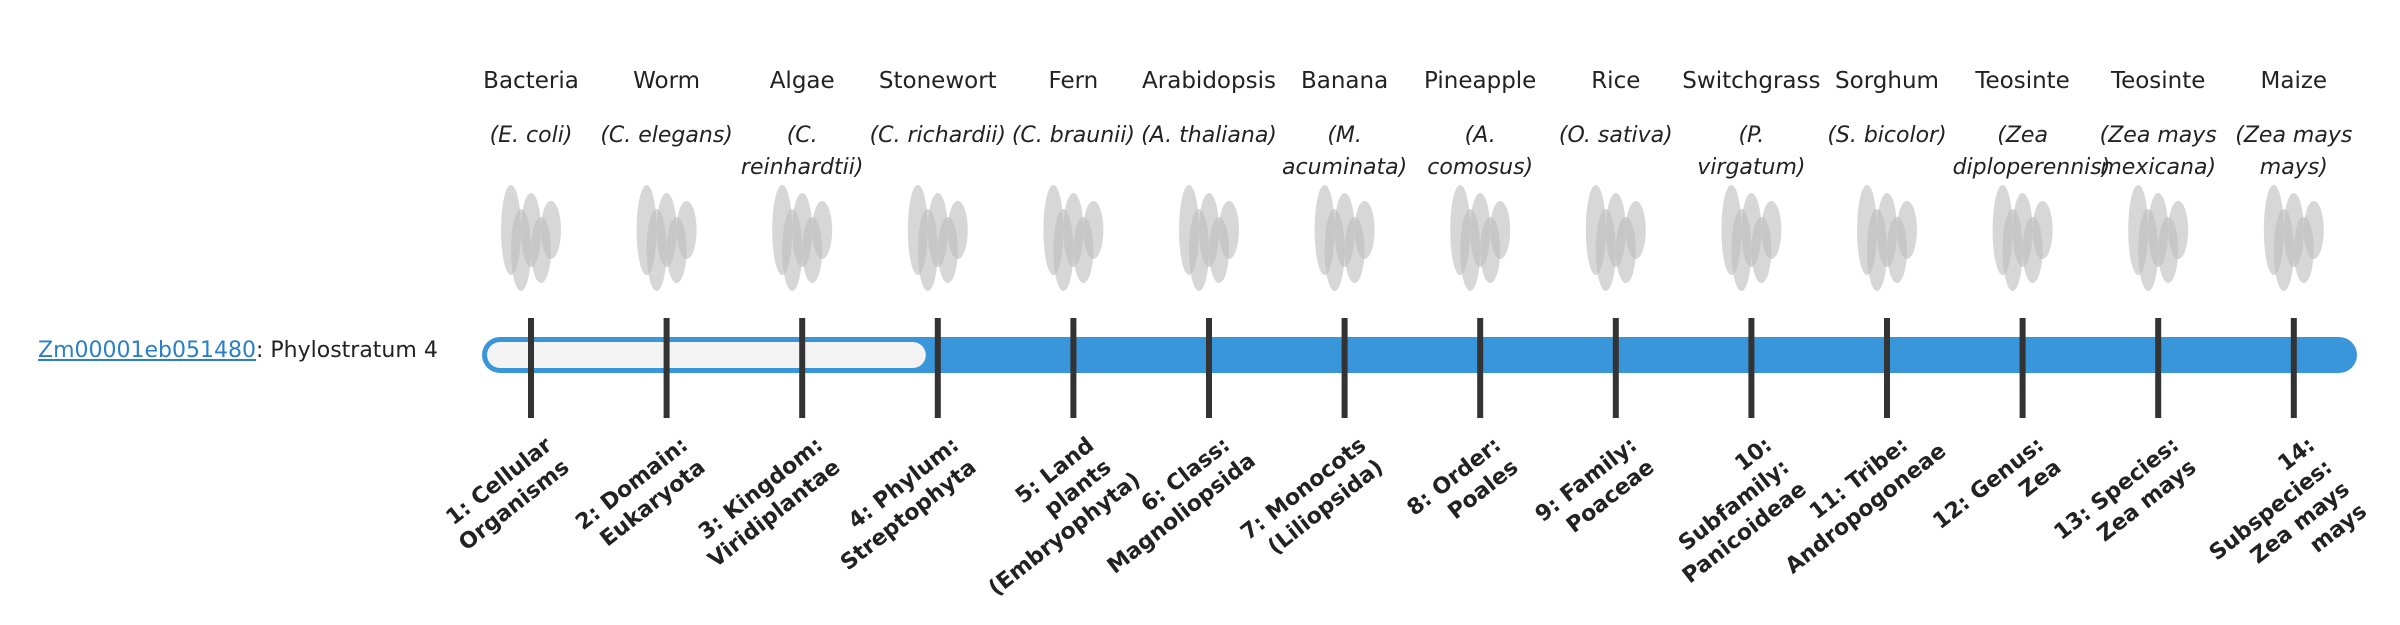 The width and height of the screenshot is (2400, 625). Describe the element at coordinates (1751, 81) in the screenshot. I see `organism-name: Switchgrass` at that location.